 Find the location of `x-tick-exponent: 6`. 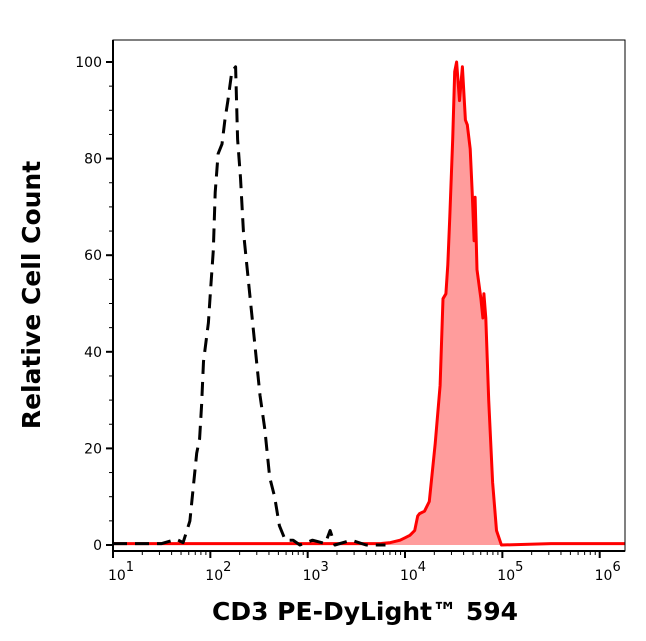

x-tick-exponent: 6 is located at coordinates (616, 567).